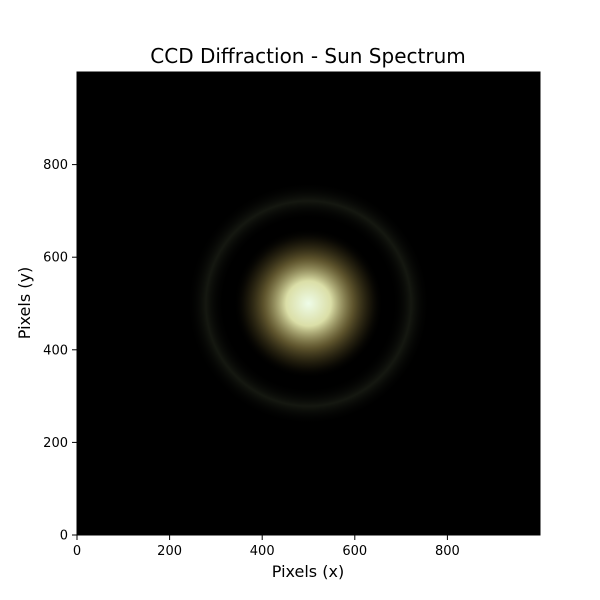 The height and width of the screenshot is (600, 600). I want to click on x-tick-label: 0, so click(77, 551).